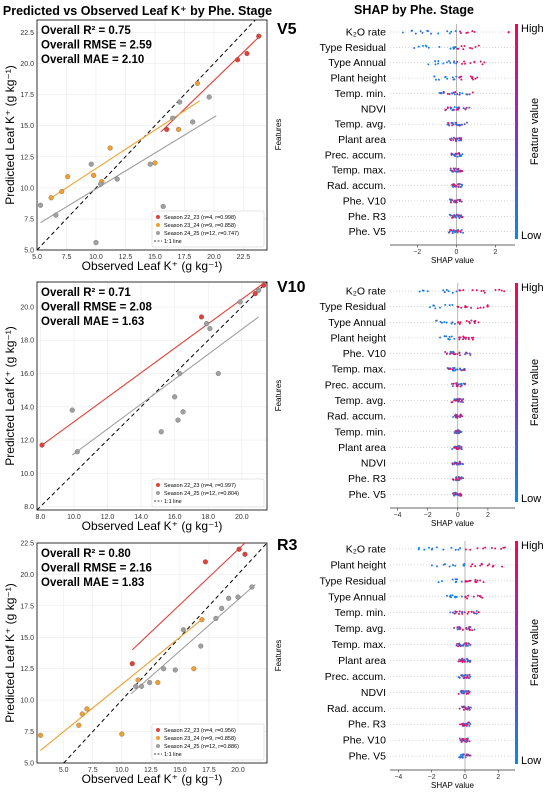  I want to click on shap-x-label: SHAP value, so click(453, 260).